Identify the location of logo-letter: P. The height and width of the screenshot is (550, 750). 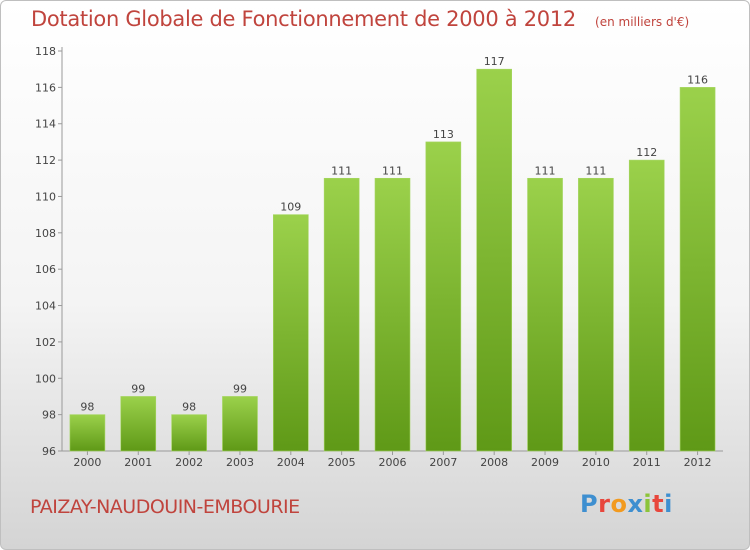
(589, 504).